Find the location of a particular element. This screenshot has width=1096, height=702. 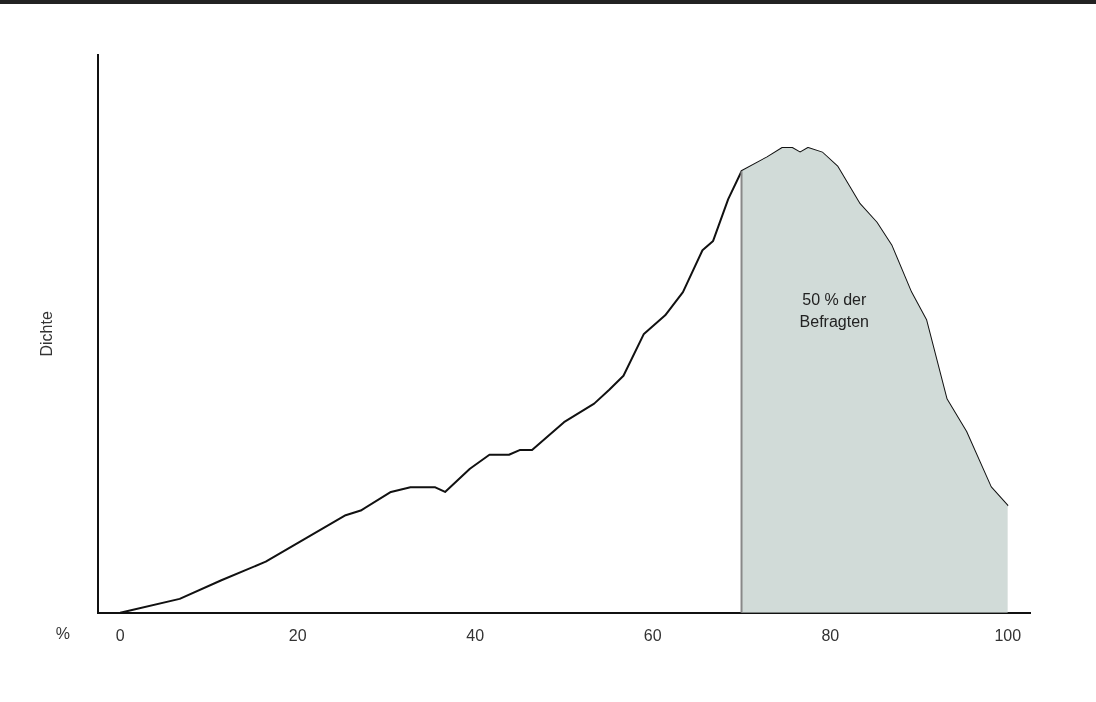

x-axis-title: % is located at coordinates (62, 634).